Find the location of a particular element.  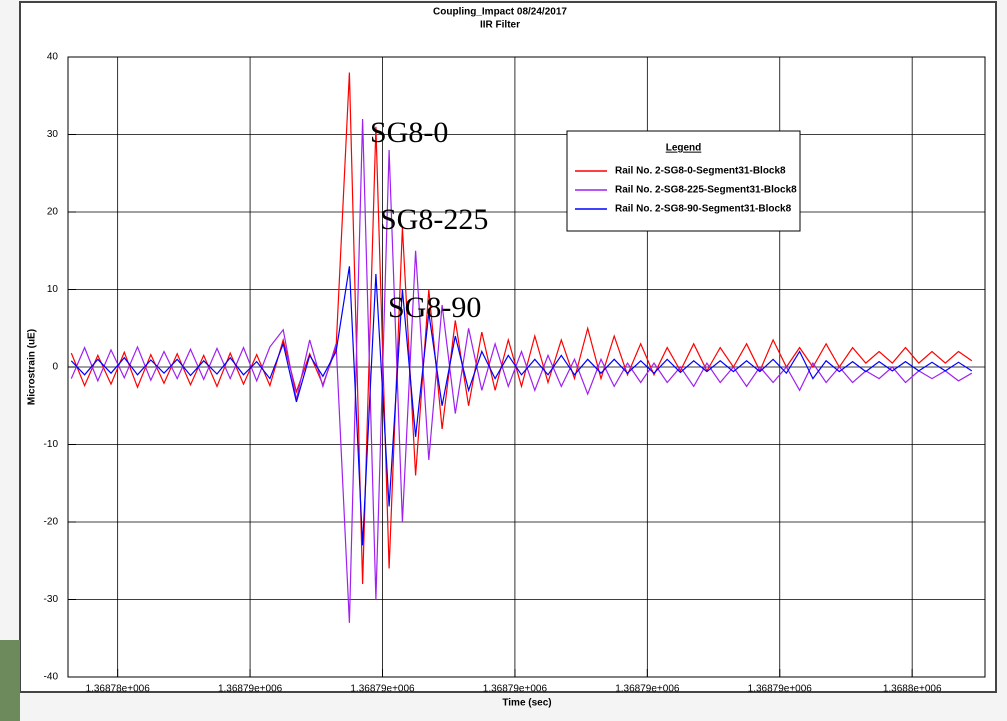

y-tick-label: -40 is located at coordinates (51, 677).